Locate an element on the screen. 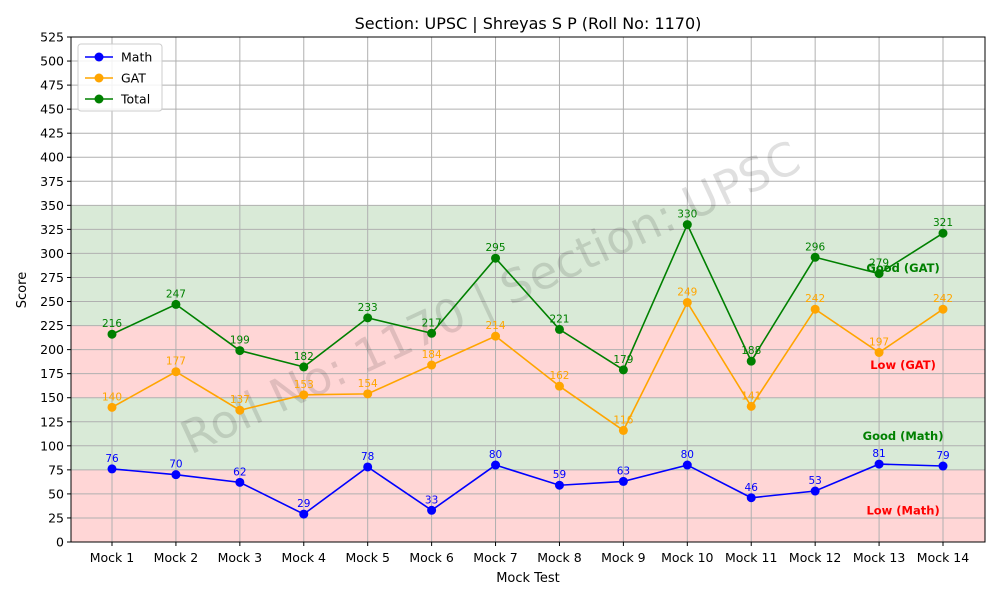 This screenshot has height=604, width=1000. data-label-total: 321 is located at coordinates (943, 223).